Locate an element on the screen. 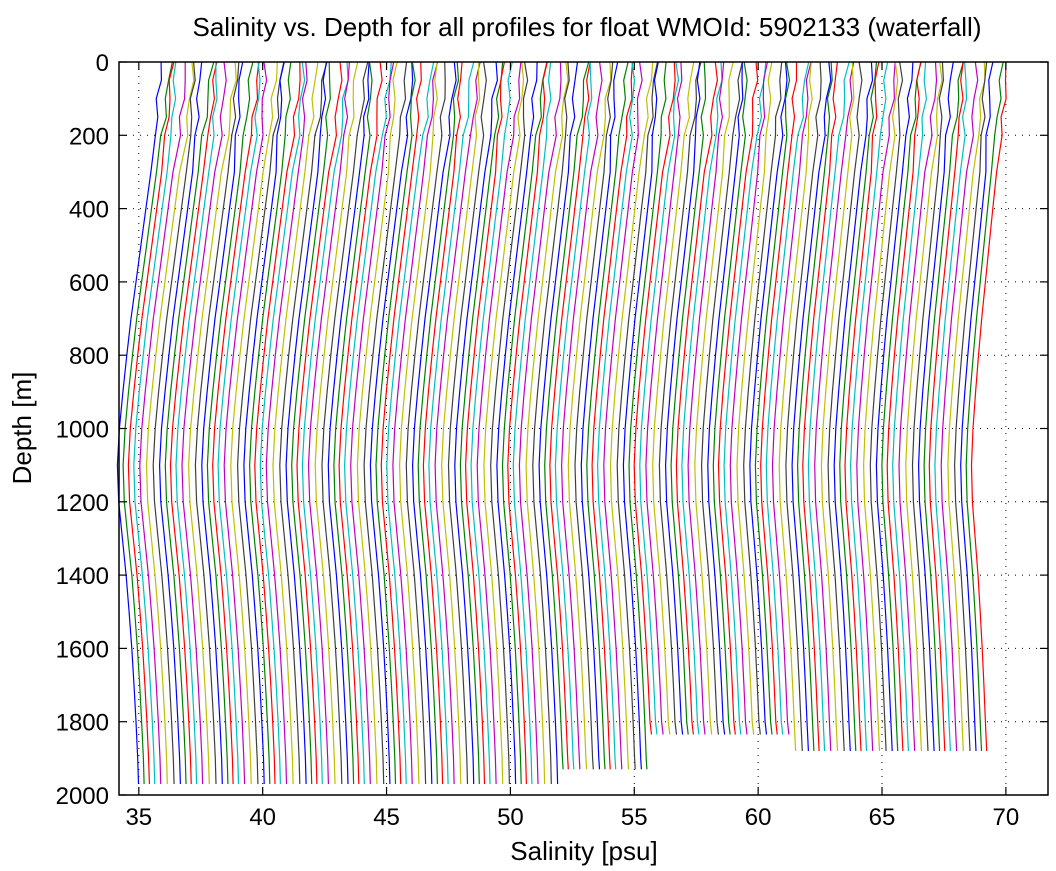 Image resolution: width=1056 pixels, height=871 pixels. y-tick-label: 0 is located at coordinates (102, 63).